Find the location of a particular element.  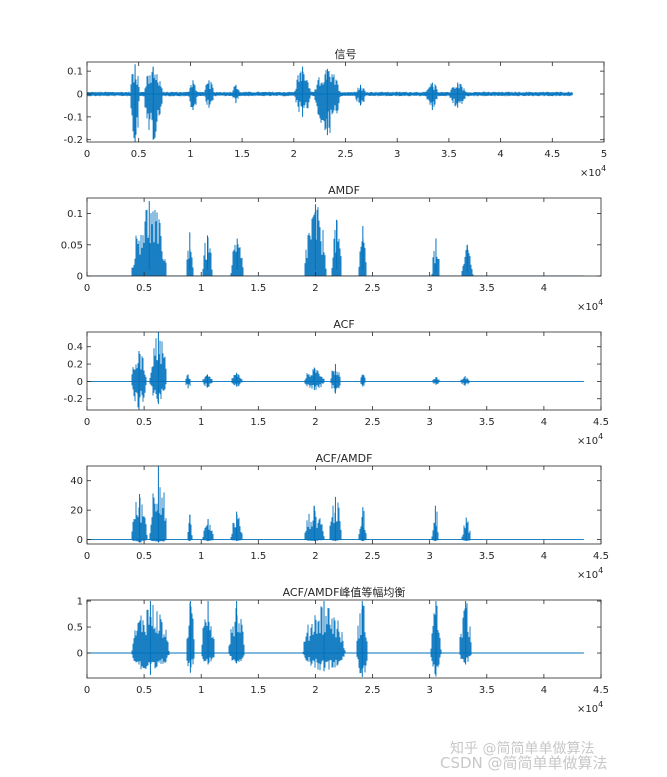

chart-title: ACF is located at coordinates (343, 324).